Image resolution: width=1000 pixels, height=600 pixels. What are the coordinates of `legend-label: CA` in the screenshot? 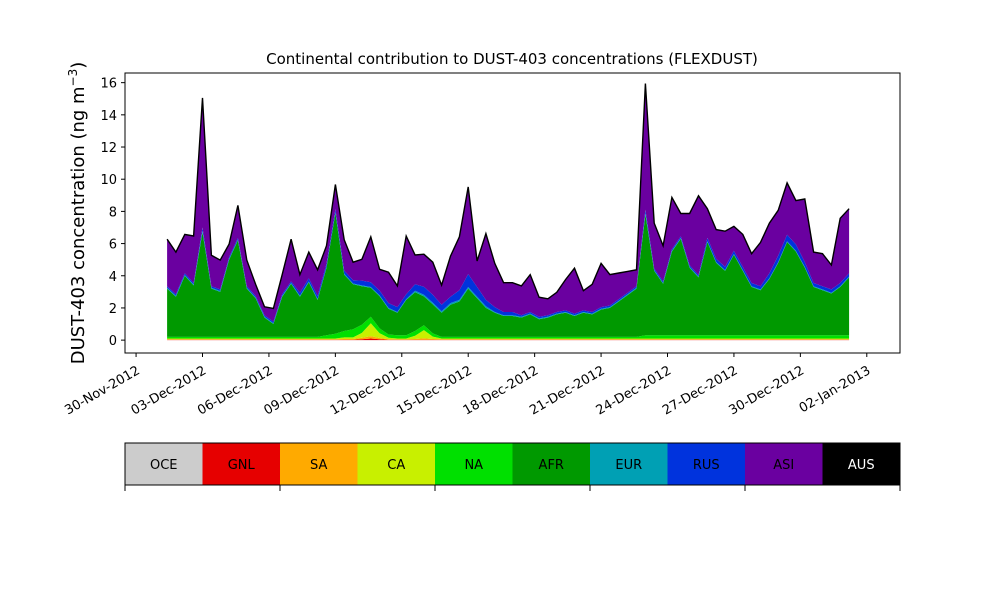 It's located at (396, 465).